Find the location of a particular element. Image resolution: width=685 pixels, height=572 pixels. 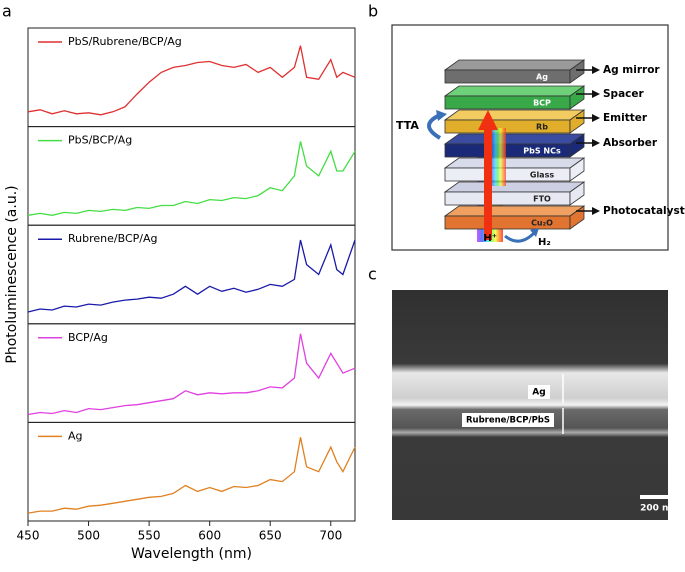

x-tick-label: 600 is located at coordinates (209, 536).